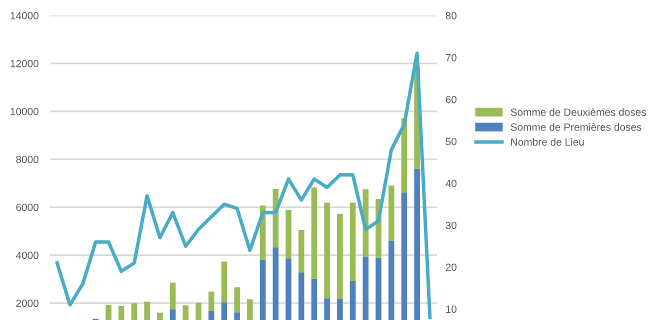 This screenshot has height=320, width=648. Describe the element at coordinates (451, 58) in the screenshot. I see `y2-tick-label: 70` at that location.